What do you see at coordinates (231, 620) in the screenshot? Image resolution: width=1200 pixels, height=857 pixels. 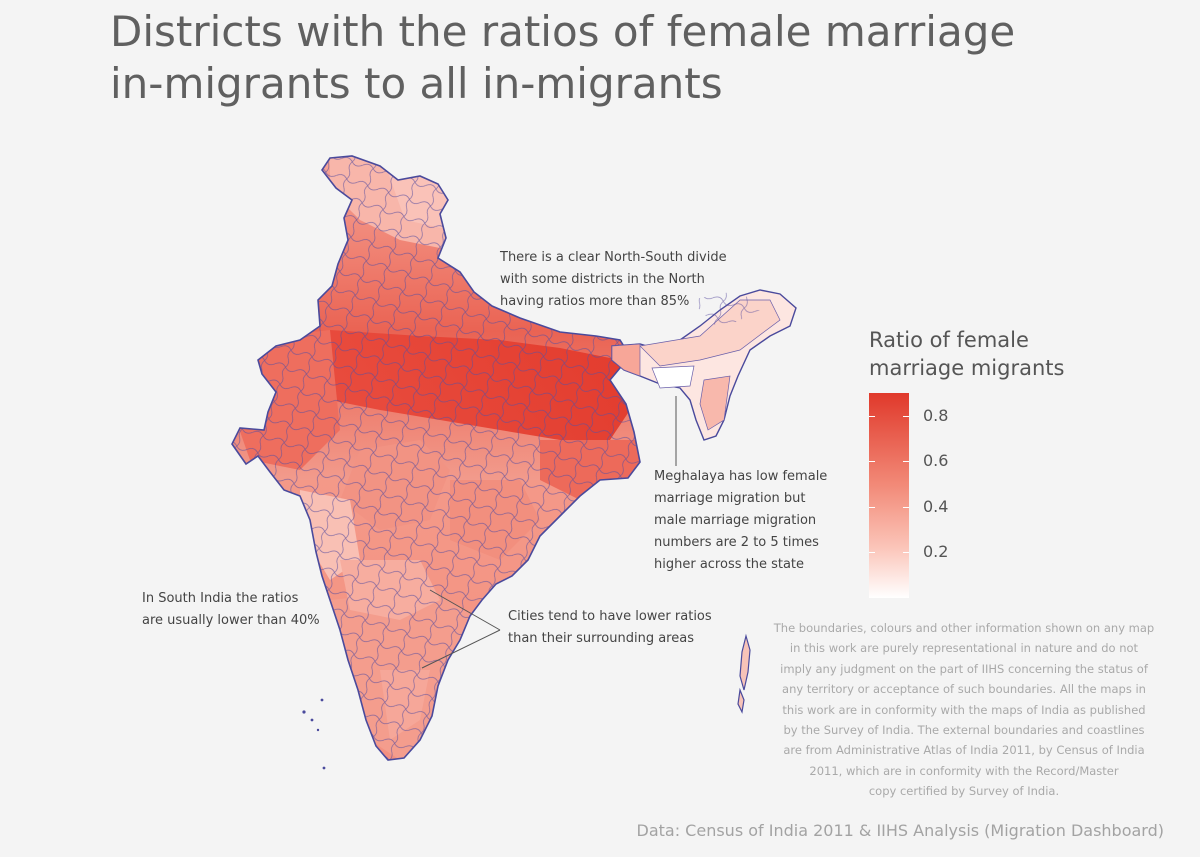 I see `annotation-south-line-2: are usually lower than 40%` at bounding box center [231, 620].